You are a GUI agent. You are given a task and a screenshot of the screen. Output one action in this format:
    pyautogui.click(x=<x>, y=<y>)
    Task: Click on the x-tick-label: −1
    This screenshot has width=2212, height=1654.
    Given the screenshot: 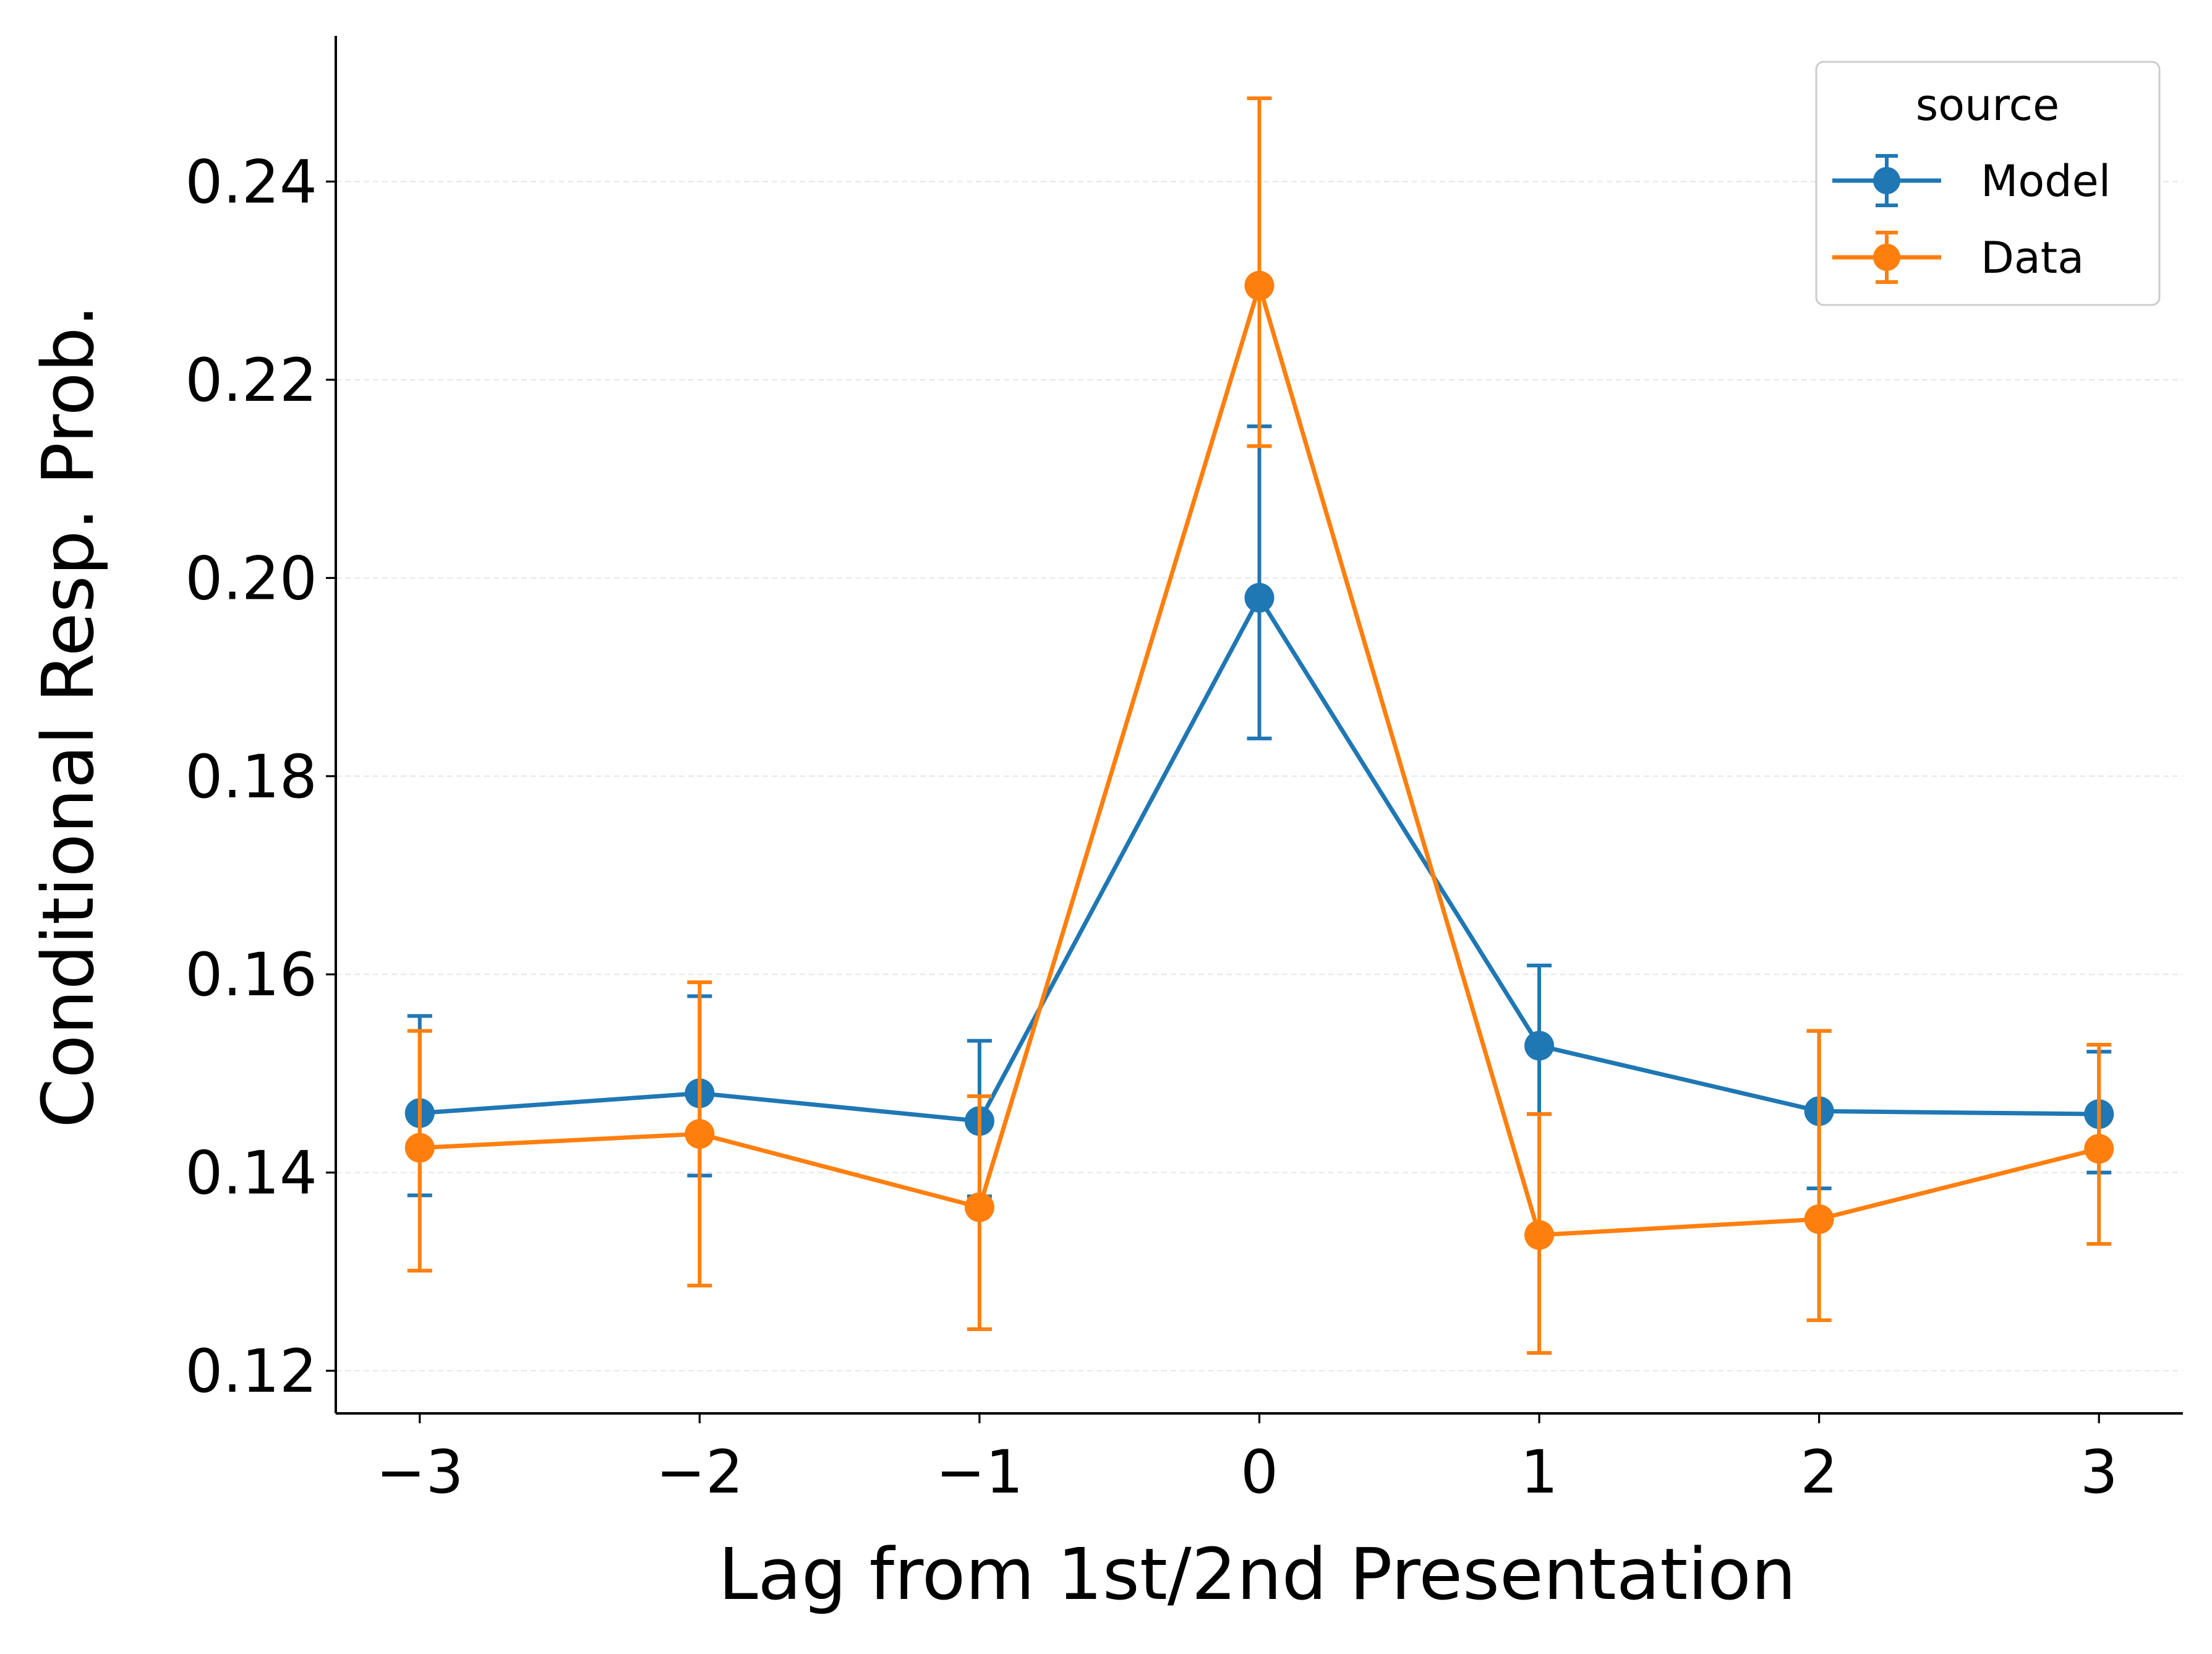 What is the action you would take?
    pyautogui.click(x=979, y=1472)
    